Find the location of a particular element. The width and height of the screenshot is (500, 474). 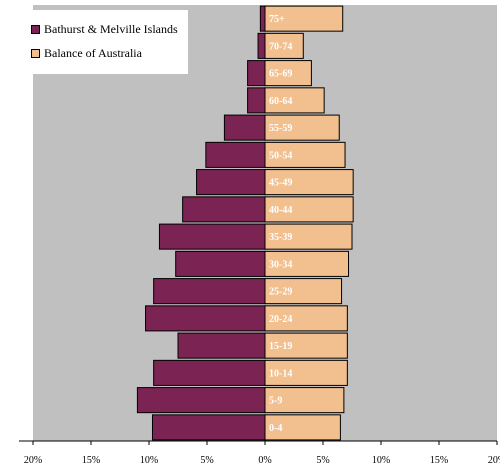

x-tick-label-8: 20% is located at coordinates (494, 460).